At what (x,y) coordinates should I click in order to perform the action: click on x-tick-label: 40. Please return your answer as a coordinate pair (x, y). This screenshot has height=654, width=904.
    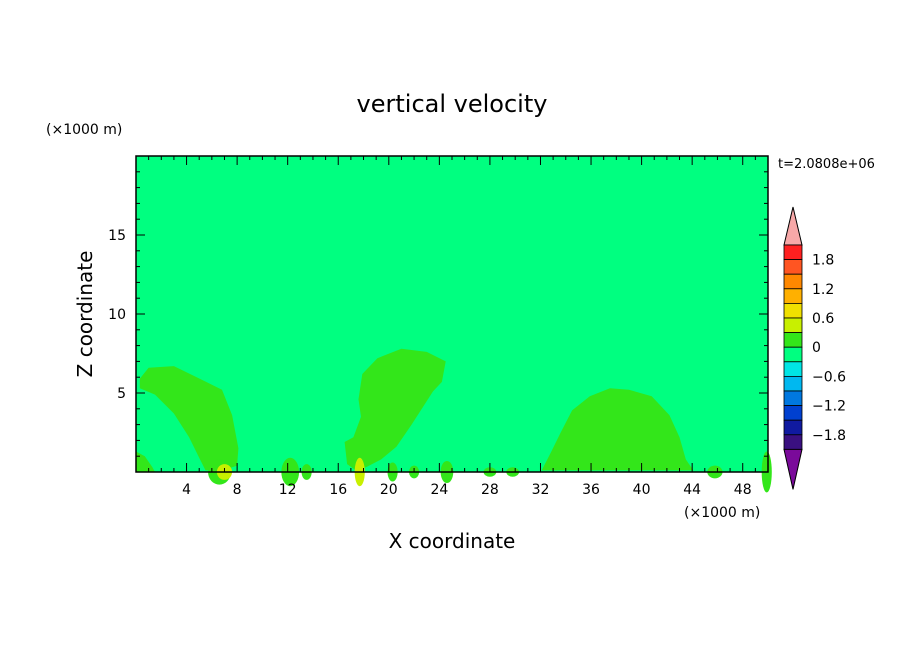
    Looking at the image, I should click on (642, 490).